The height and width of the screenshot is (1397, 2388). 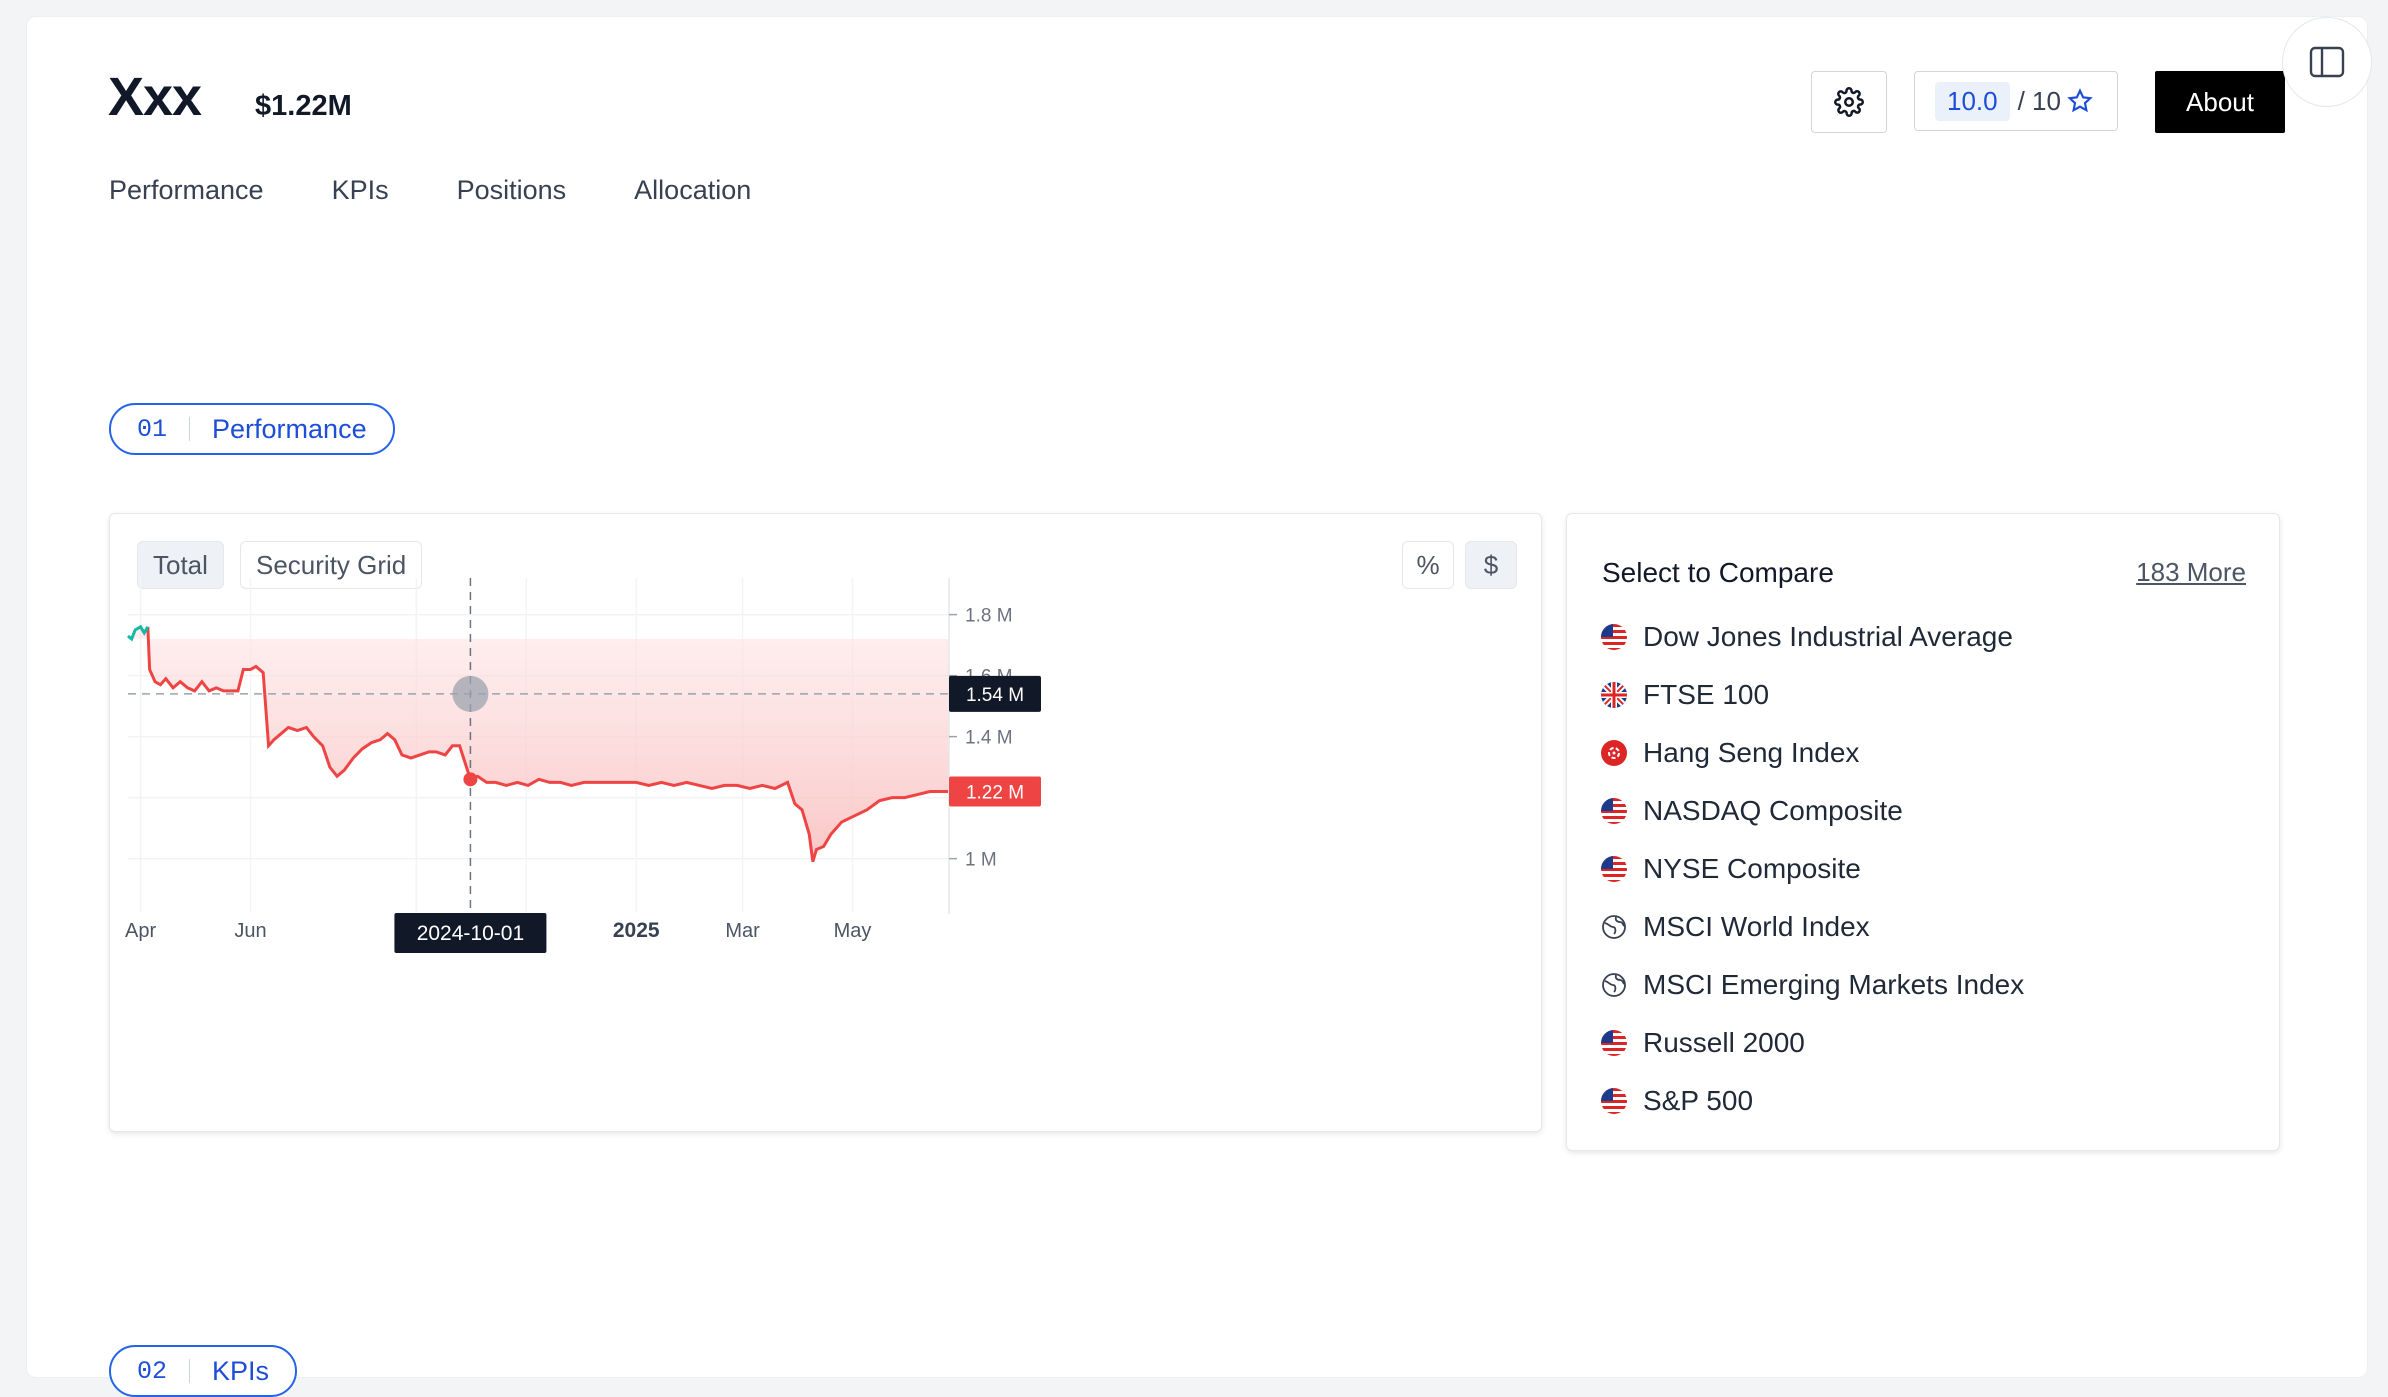 I want to click on score-value: 10.0, so click(x=1972, y=101).